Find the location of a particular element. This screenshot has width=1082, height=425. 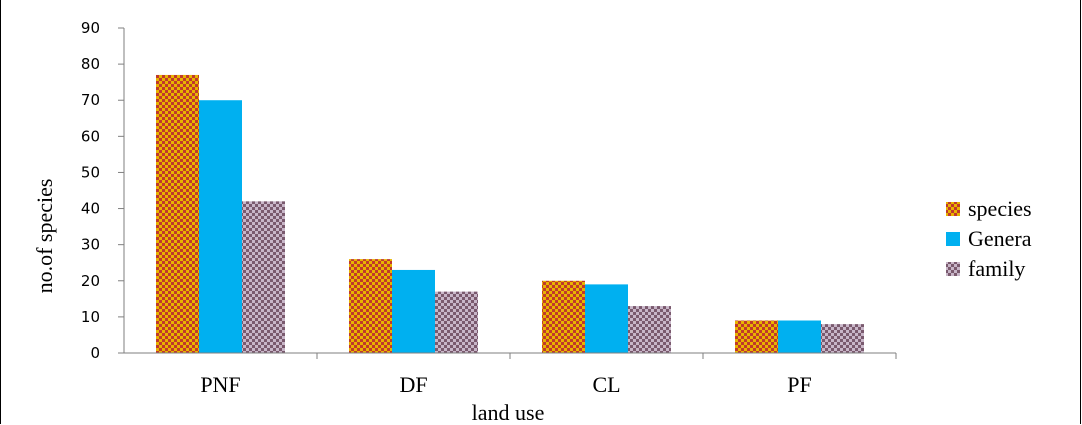

y-tick-label: 40 is located at coordinates (90, 209).